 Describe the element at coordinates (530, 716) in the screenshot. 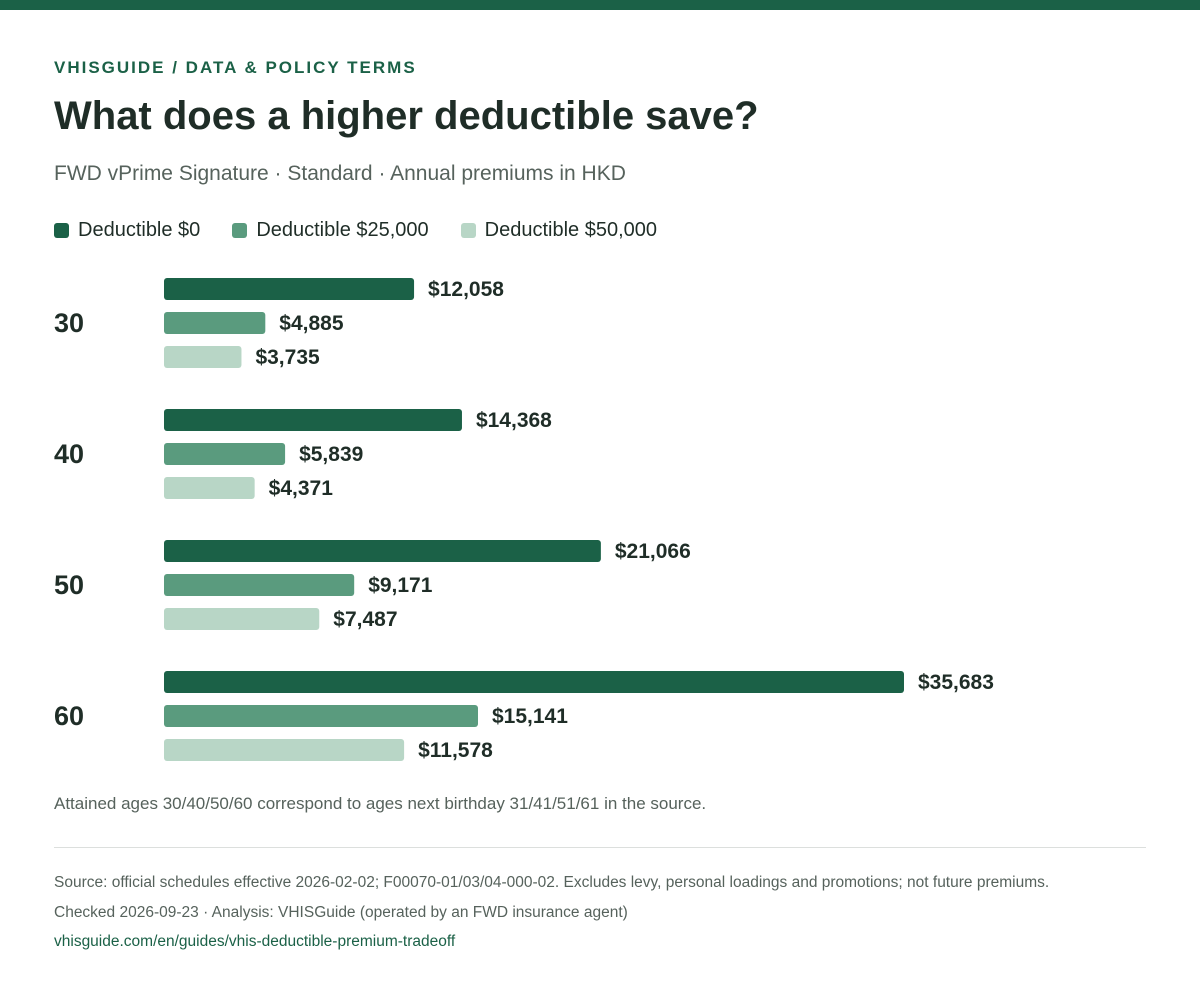

I see `bar-value-label: $15,141` at that location.